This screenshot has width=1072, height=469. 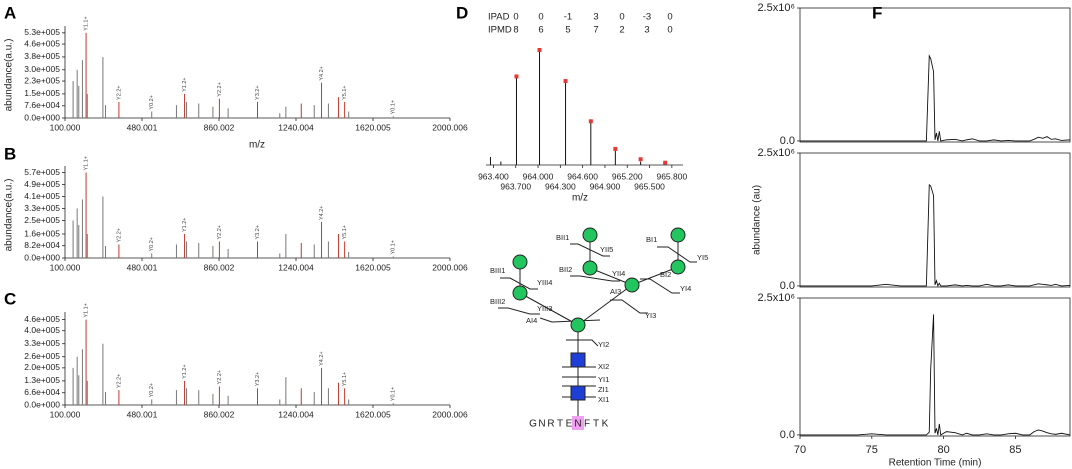 What do you see at coordinates (685, 288) in the screenshot?
I see `glycan-label: YI4` at bounding box center [685, 288].